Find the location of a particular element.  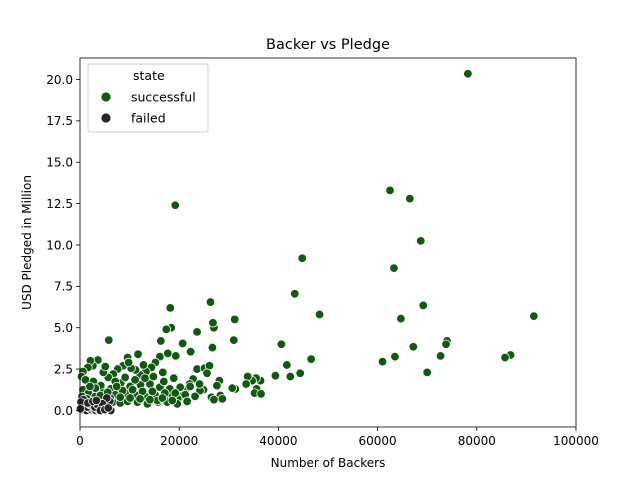

x-tick-label: 40000 is located at coordinates (278, 441).